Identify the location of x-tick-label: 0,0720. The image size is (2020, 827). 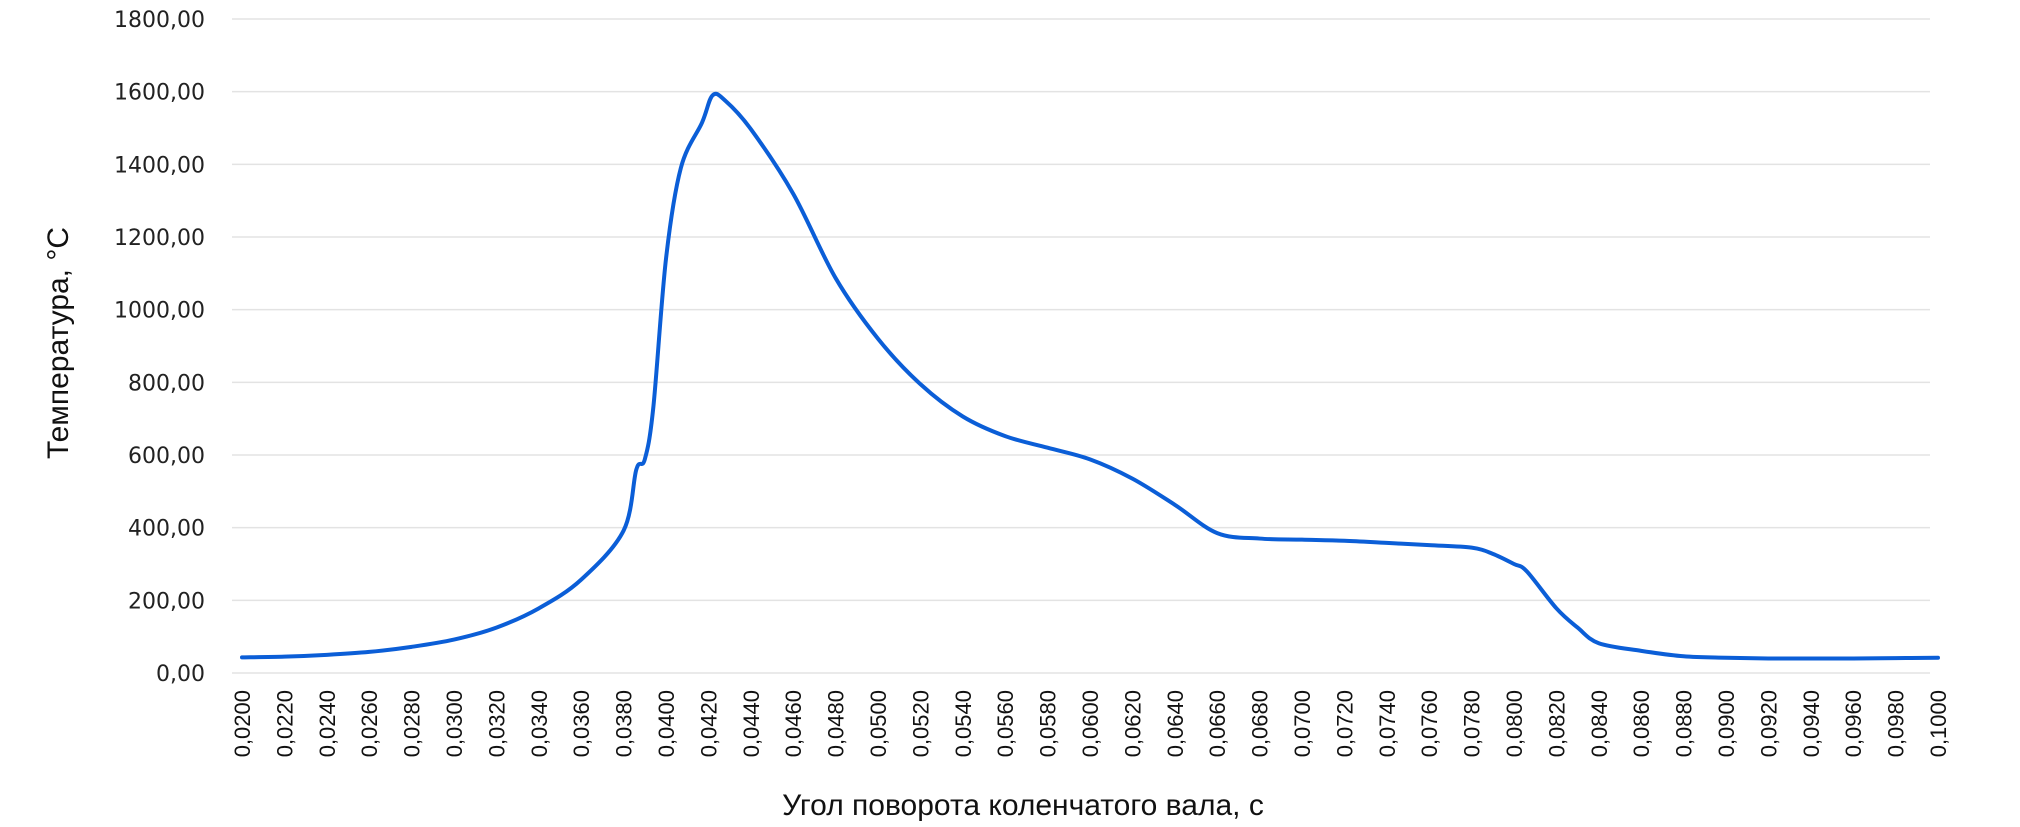
(1344, 723).